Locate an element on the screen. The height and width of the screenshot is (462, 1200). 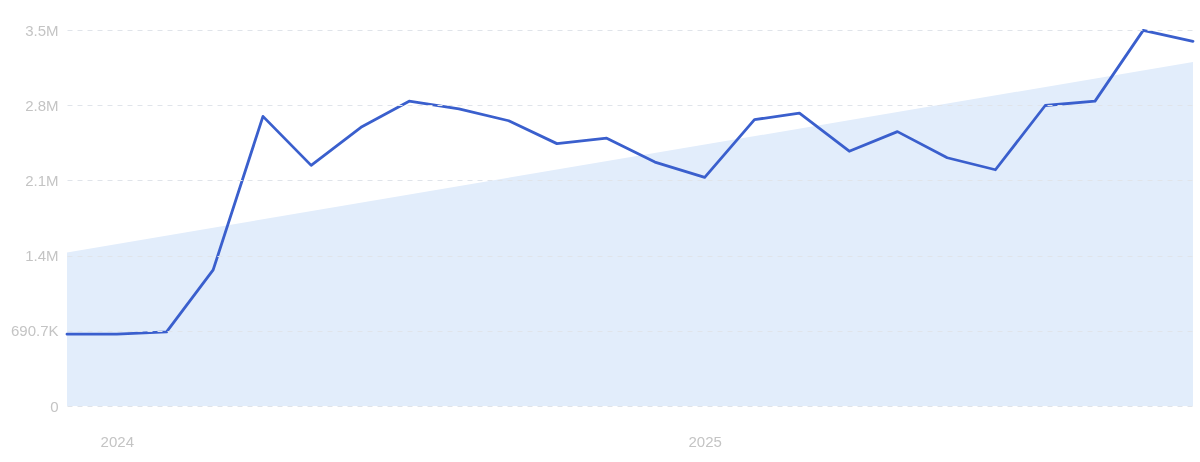
y-tick-label: 3.5M is located at coordinates (42, 30).